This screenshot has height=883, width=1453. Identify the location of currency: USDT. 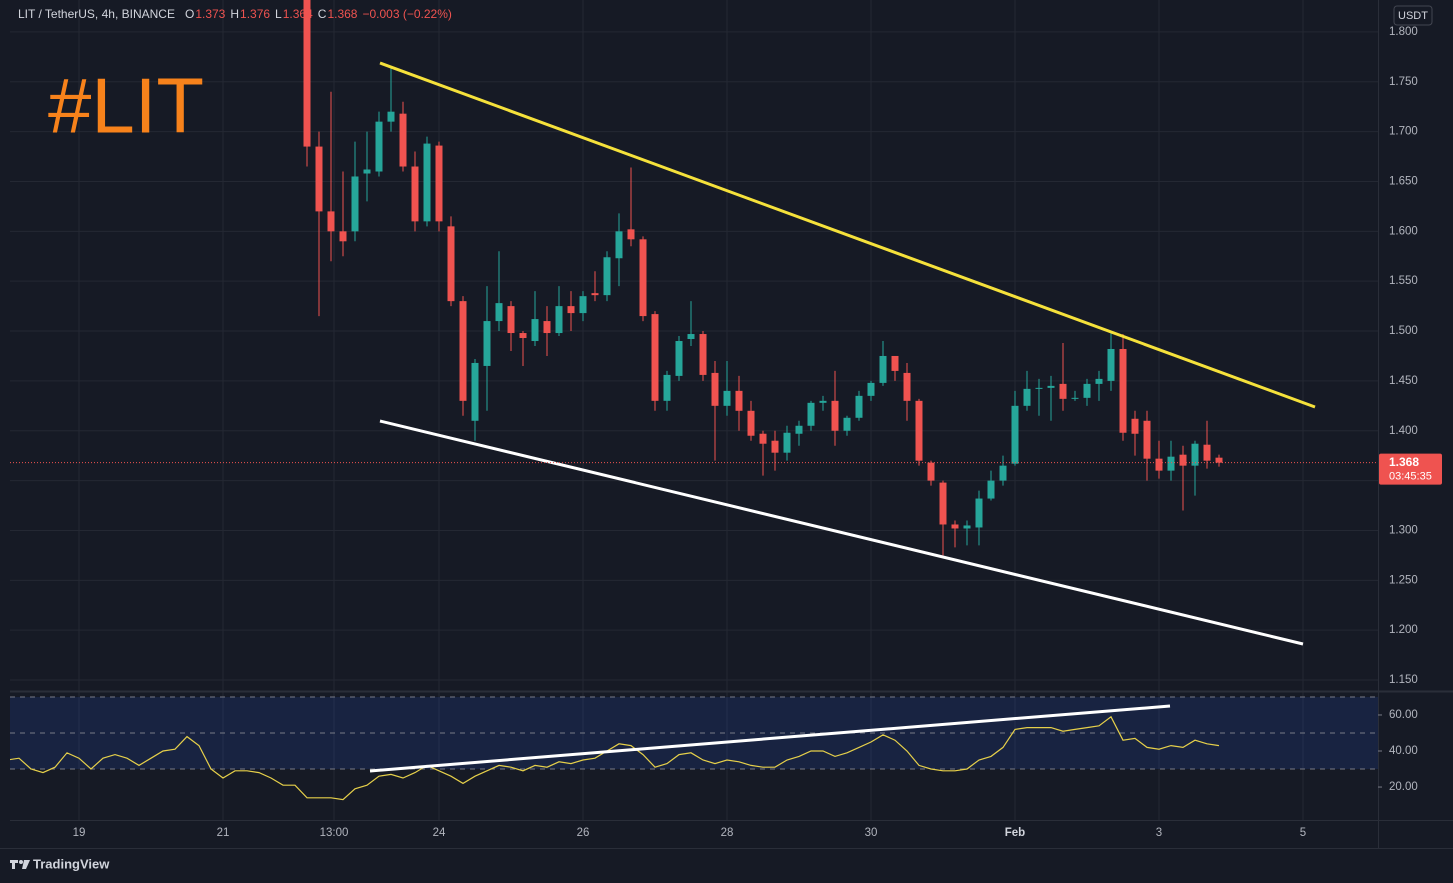
(1413, 16).